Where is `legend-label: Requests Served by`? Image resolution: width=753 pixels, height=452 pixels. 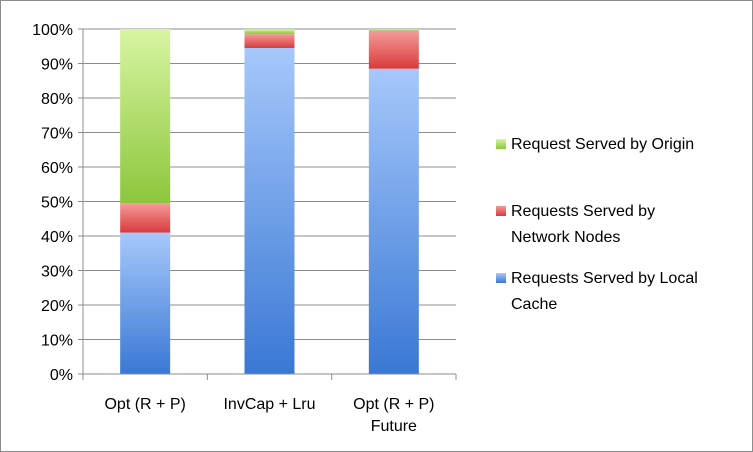 legend-label: Requests Served by is located at coordinates (583, 211).